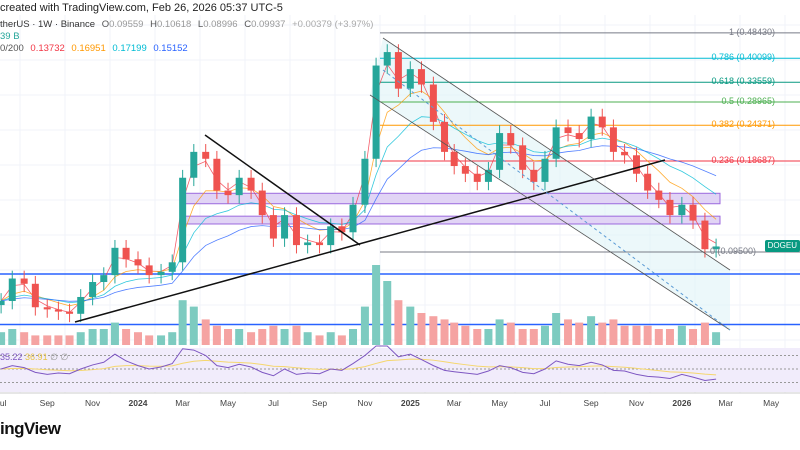  What do you see at coordinates (358, 363) in the screenshot?
I see `rsi-line` at bounding box center [358, 363].